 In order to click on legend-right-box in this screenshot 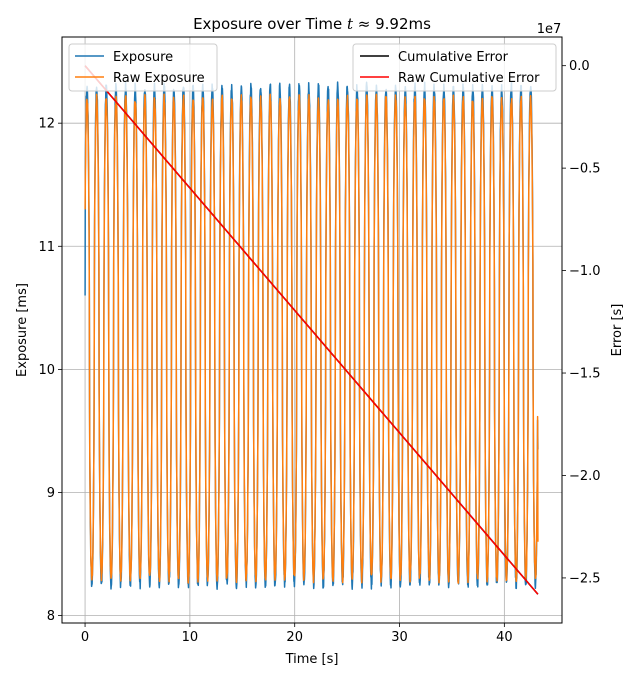, I will do `click(454, 67)`.